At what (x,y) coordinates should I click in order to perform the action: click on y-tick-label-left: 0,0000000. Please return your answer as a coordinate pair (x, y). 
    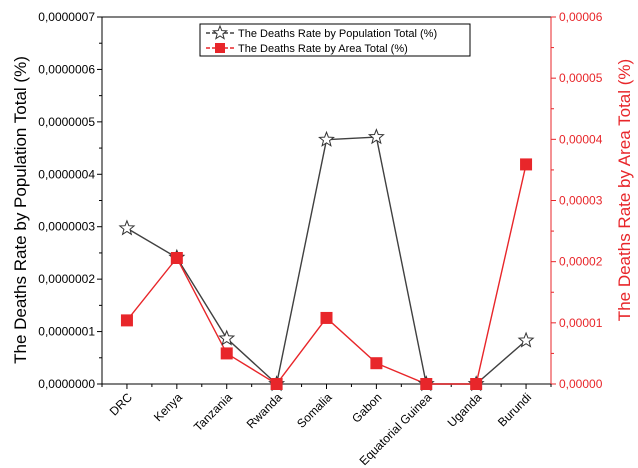
    Looking at the image, I should click on (66, 384).